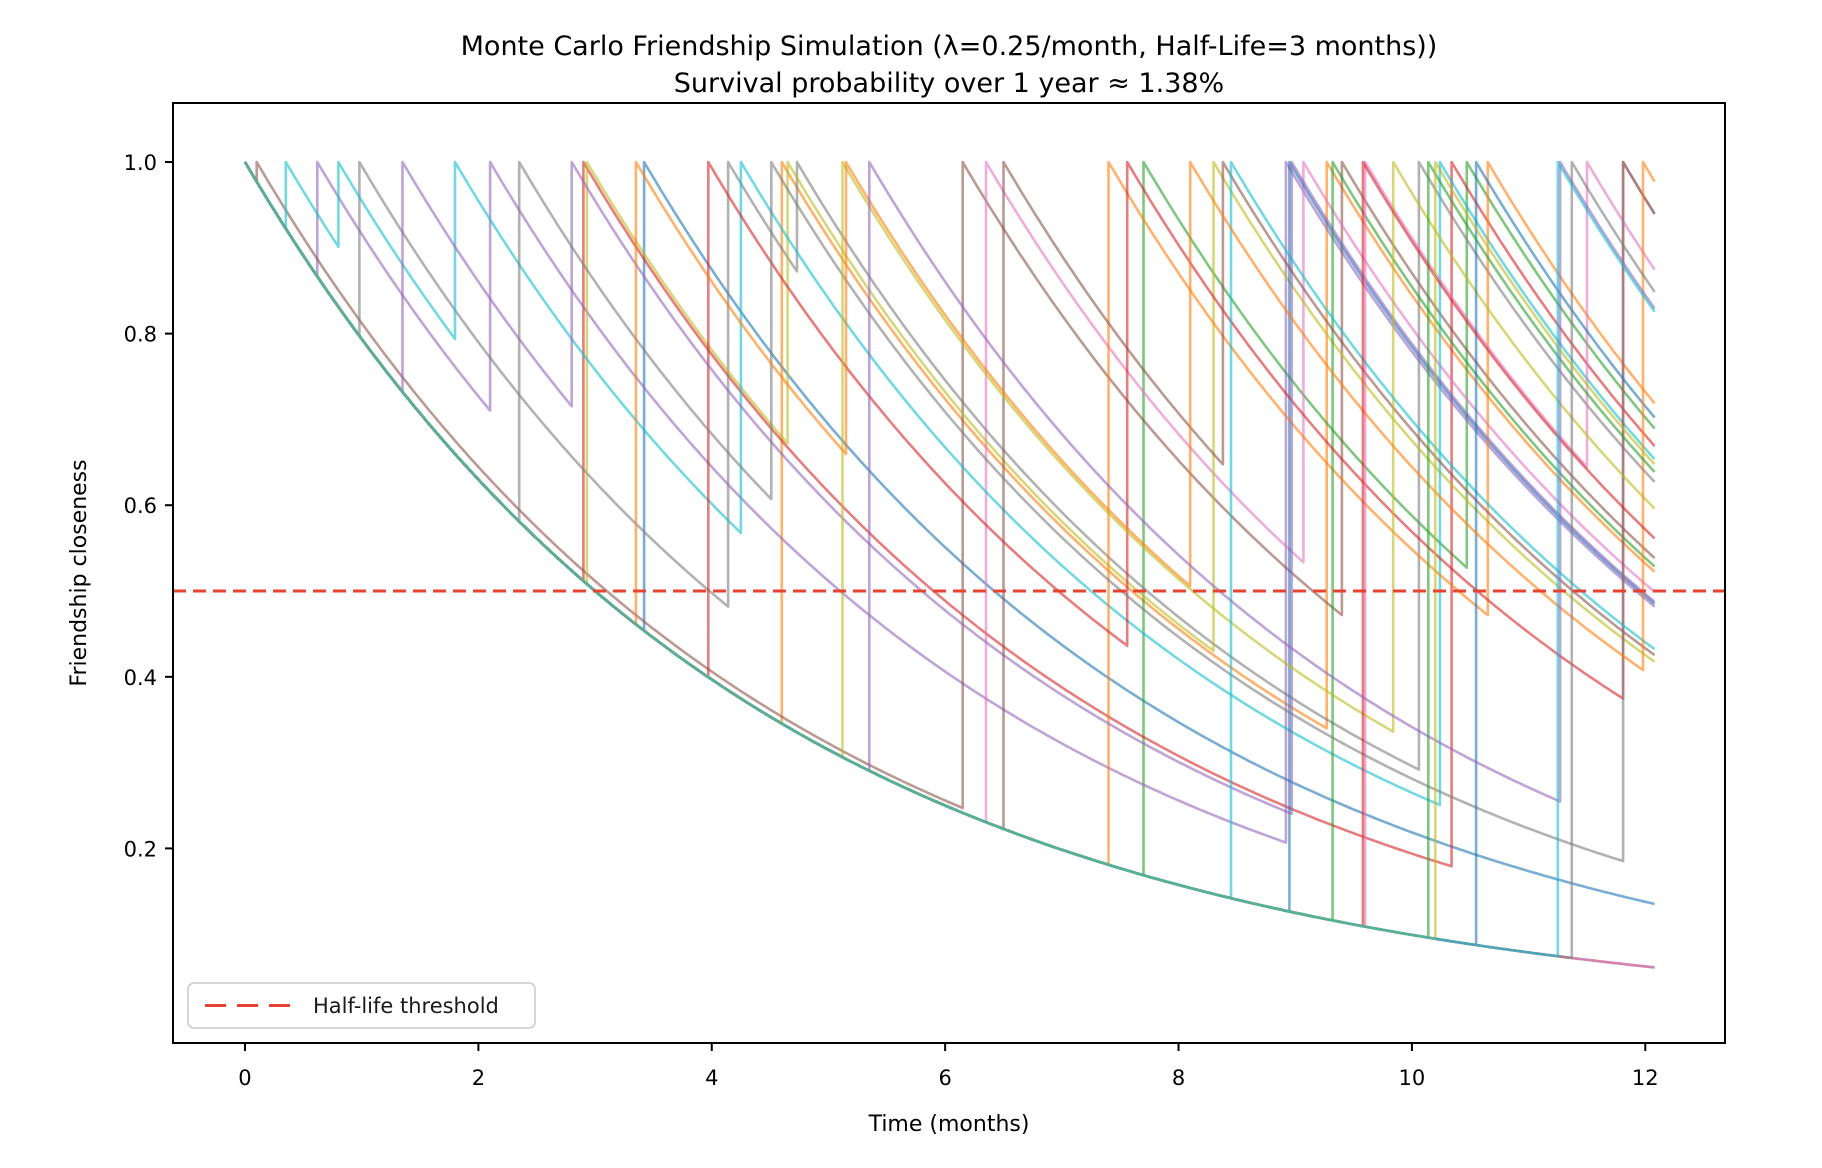 The width and height of the screenshot is (1822, 1168). Describe the element at coordinates (140, 678) in the screenshot. I see `y-tick-label: 0.4` at that location.